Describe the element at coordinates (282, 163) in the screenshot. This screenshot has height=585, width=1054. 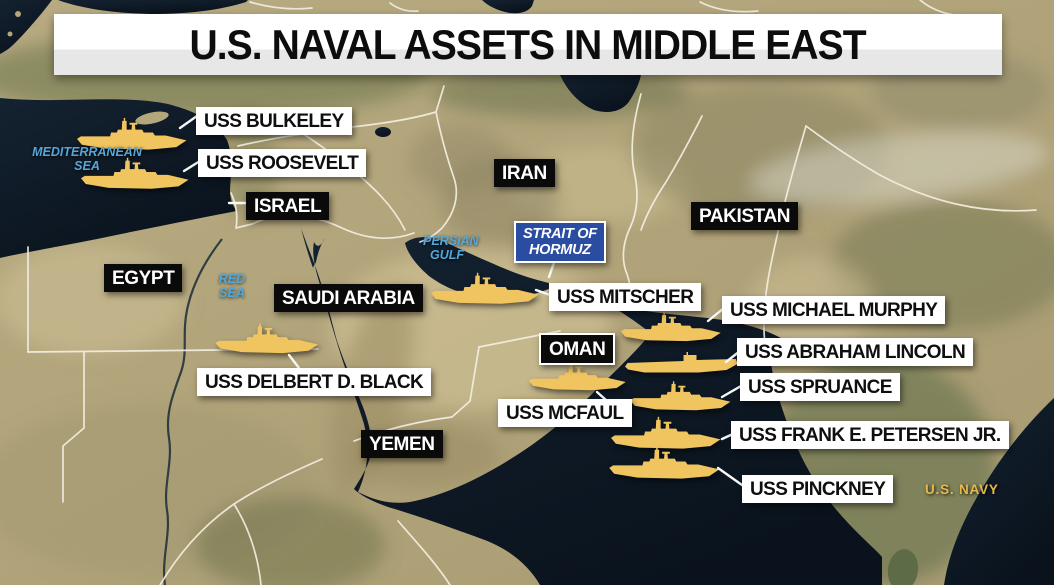
I see `label-uss-roosevelt: USS ROOSEVELT` at that location.